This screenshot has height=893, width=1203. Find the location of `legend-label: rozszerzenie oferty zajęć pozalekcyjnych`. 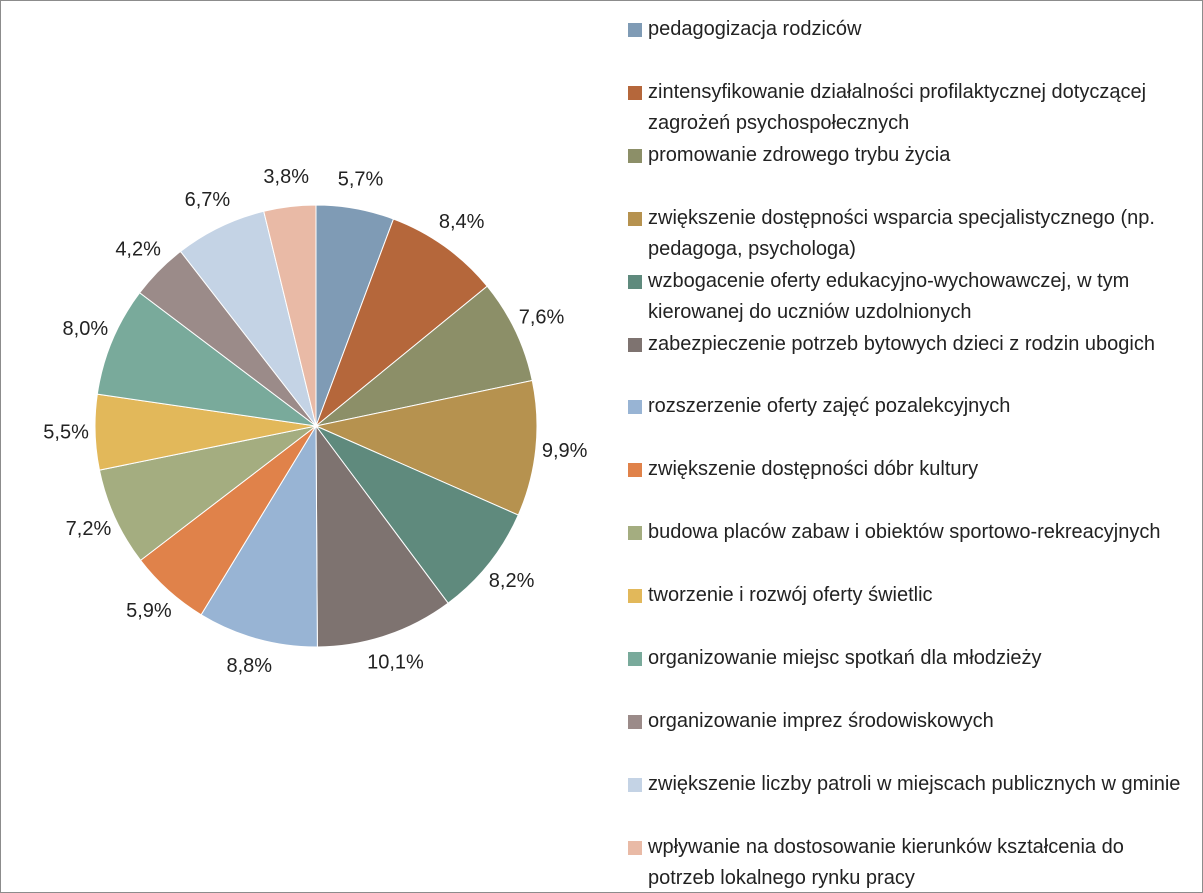

legend-label: rozszerzenie oferty zajęć pozalekcyjnych is located at coordinates (829, 406).